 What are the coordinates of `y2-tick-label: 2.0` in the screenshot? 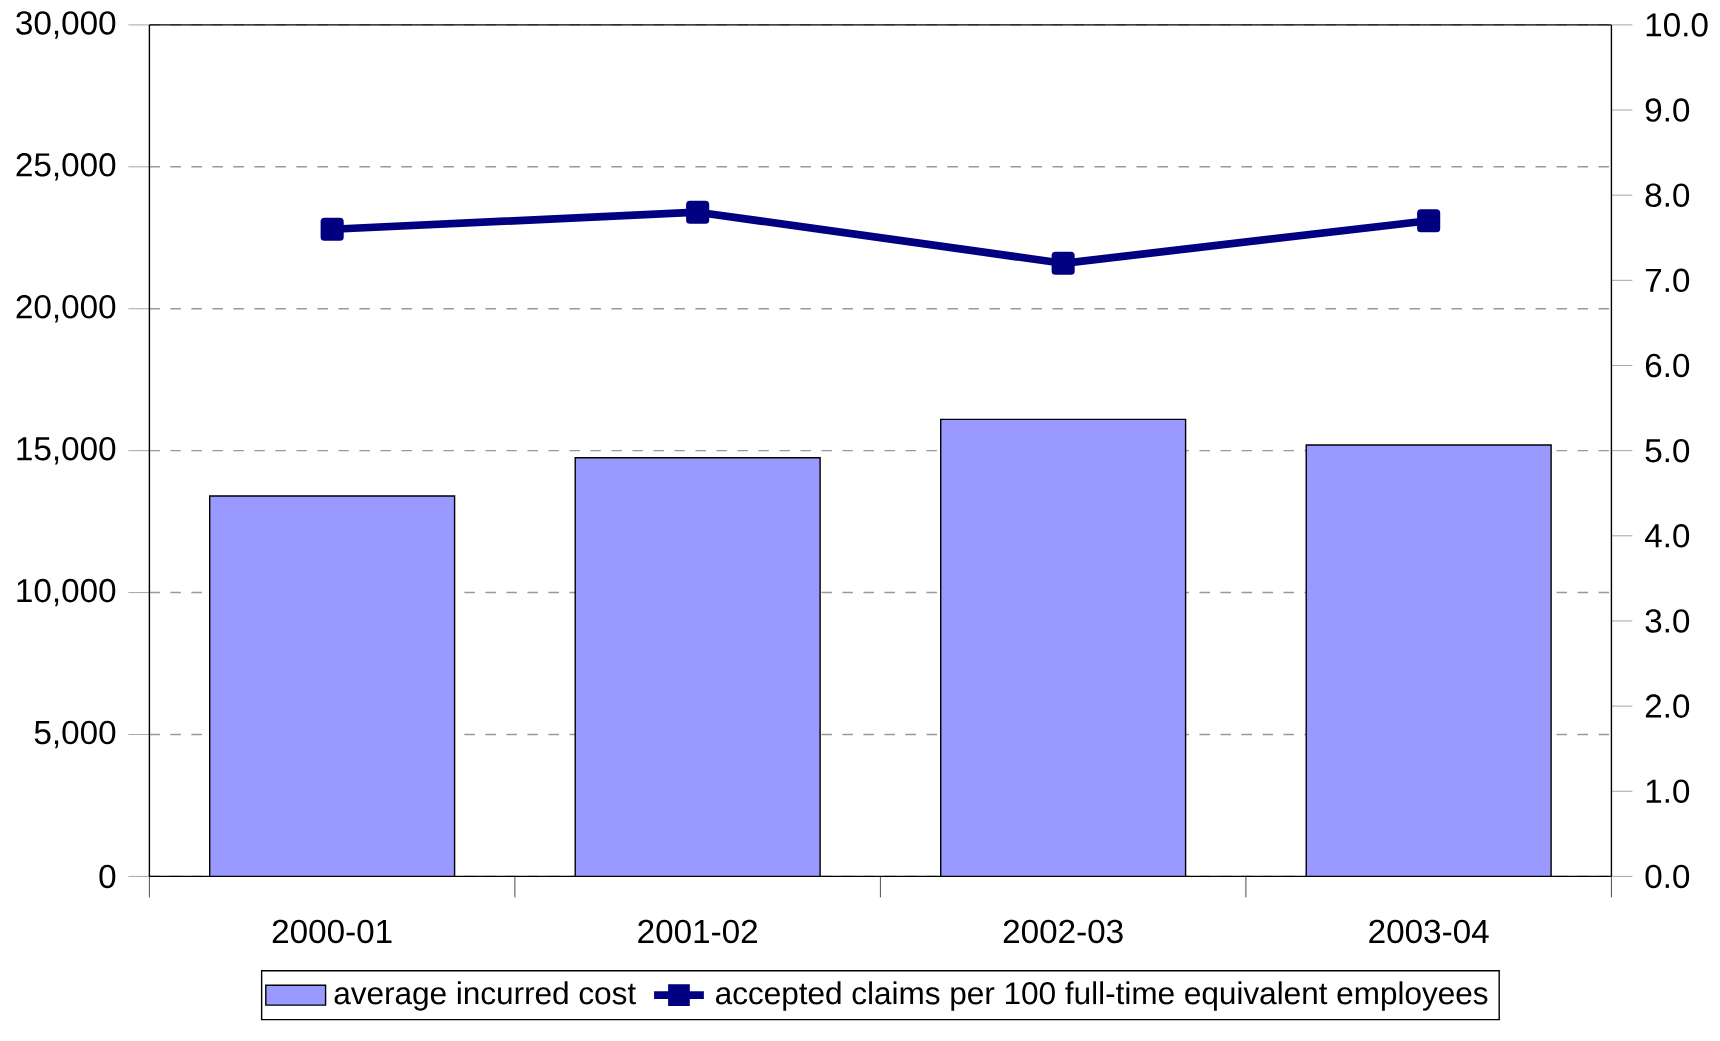 It's located at (1667, 706).